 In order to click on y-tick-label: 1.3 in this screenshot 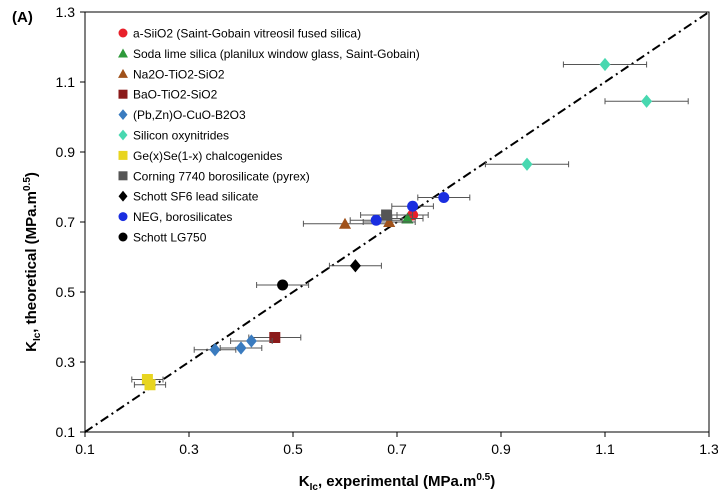, I will do `click(66, 12)`.